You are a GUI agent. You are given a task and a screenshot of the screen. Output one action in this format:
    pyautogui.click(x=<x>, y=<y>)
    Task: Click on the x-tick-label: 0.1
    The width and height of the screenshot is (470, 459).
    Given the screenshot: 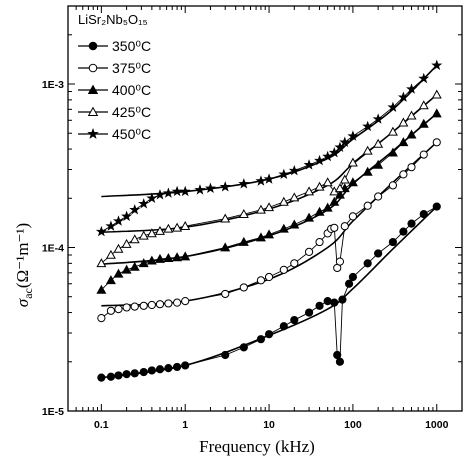 What is the action you would take?
    pyautogui.click(x=101, y=425)
    